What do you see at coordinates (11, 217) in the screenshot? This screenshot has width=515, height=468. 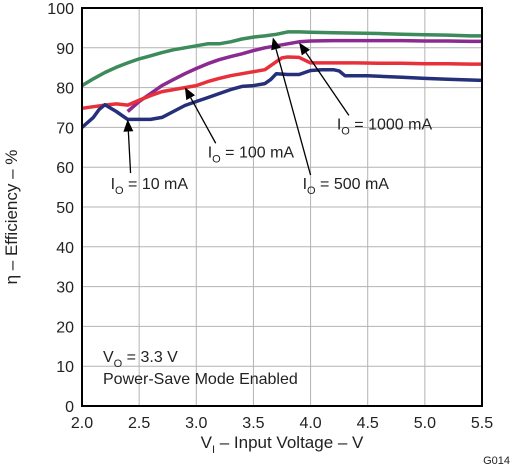 I see `y-axis-label: η – Efficiency – %` at bounding box center [11, 217].